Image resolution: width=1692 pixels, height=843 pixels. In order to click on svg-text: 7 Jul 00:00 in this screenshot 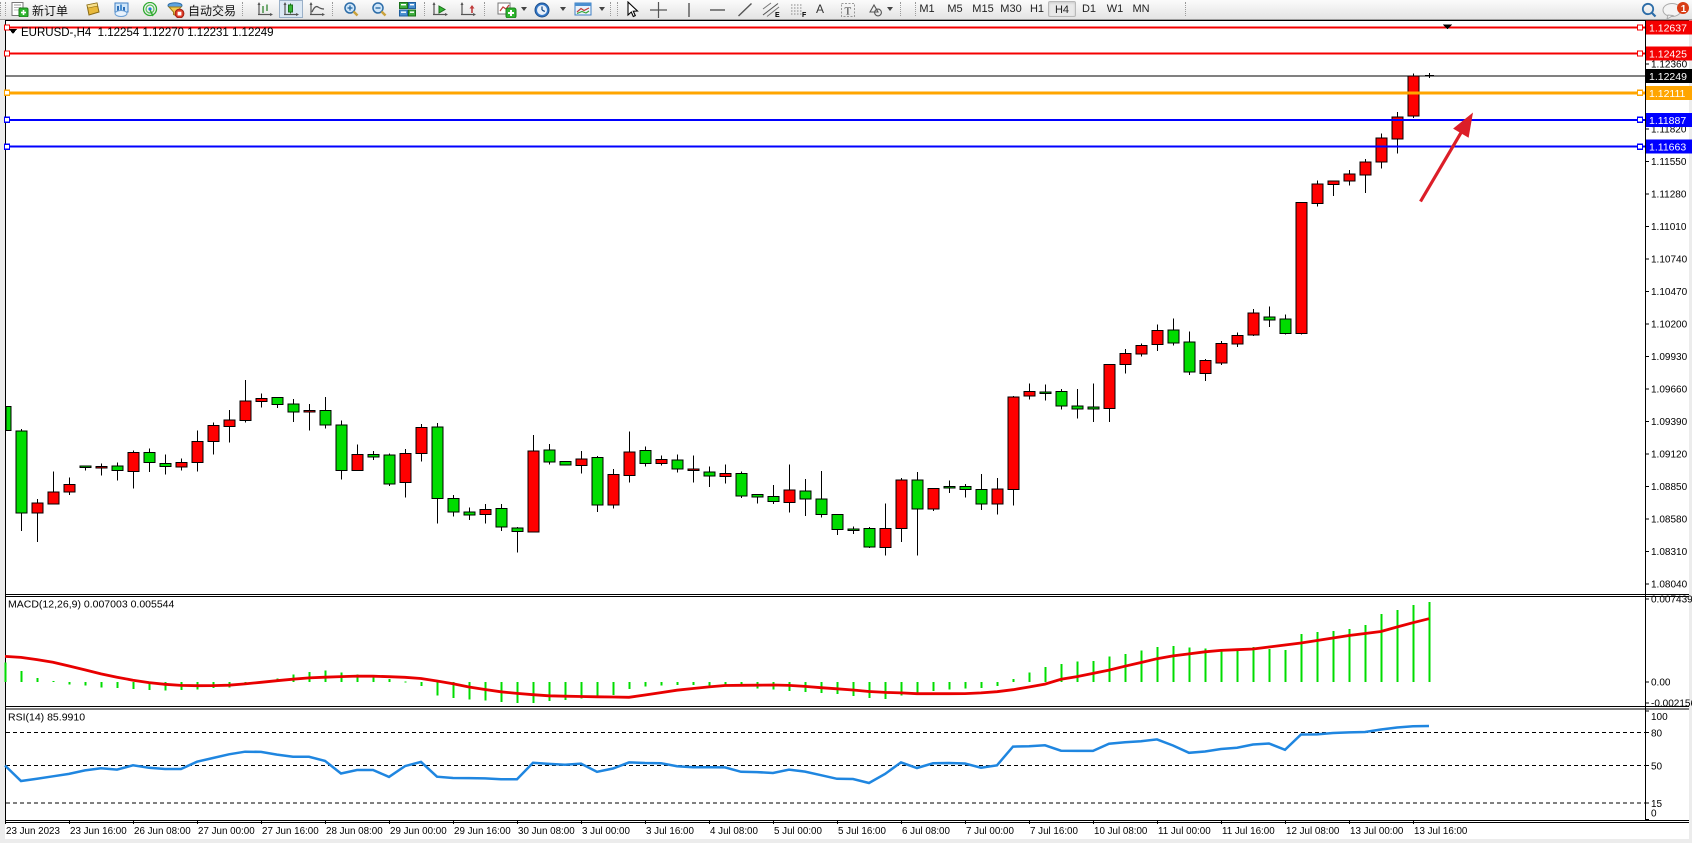, I will do `click(990, 831)`.